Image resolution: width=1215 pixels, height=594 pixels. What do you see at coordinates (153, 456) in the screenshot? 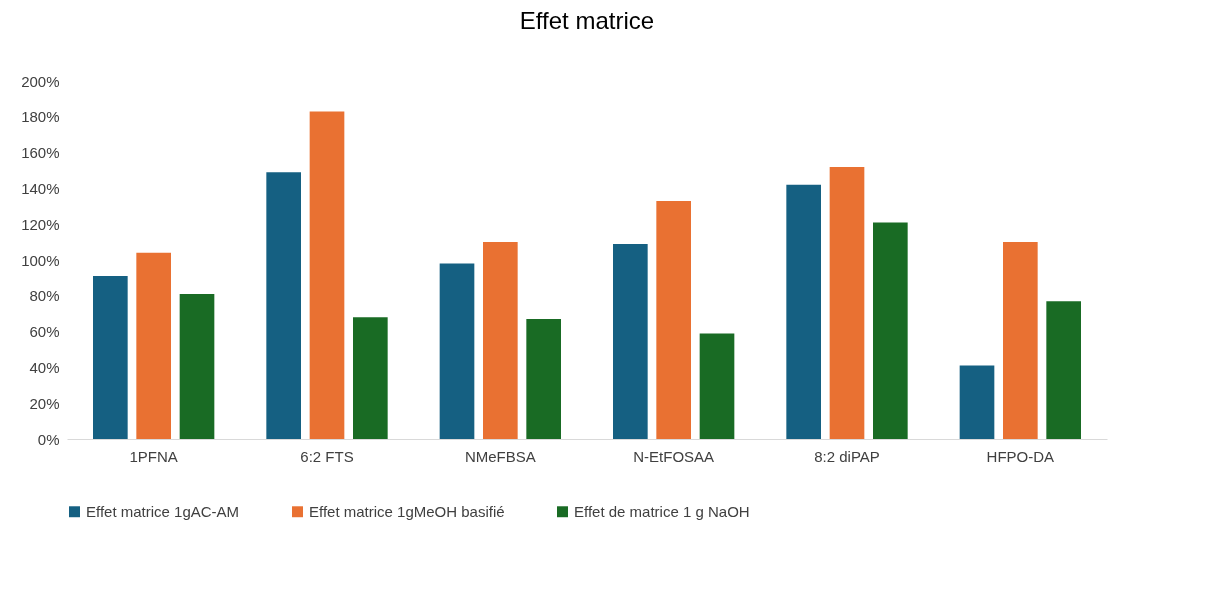
I see `x-tick-label: 1PFNA` at bounding box center [153, 456].